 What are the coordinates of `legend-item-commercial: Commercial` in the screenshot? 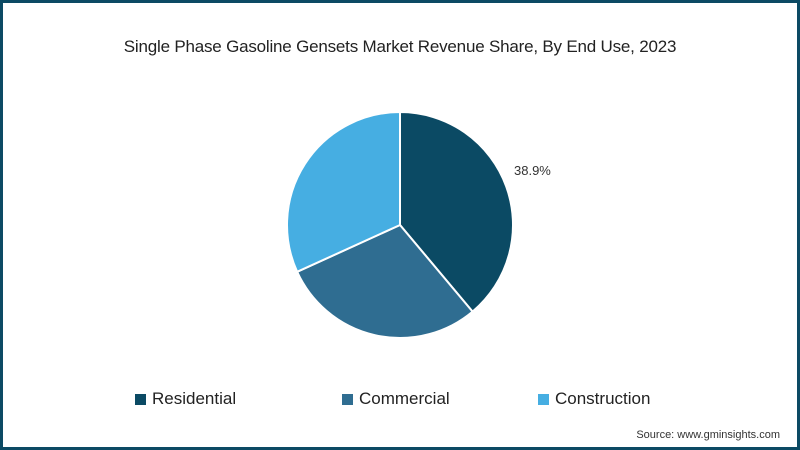 It's located at (396, 399).